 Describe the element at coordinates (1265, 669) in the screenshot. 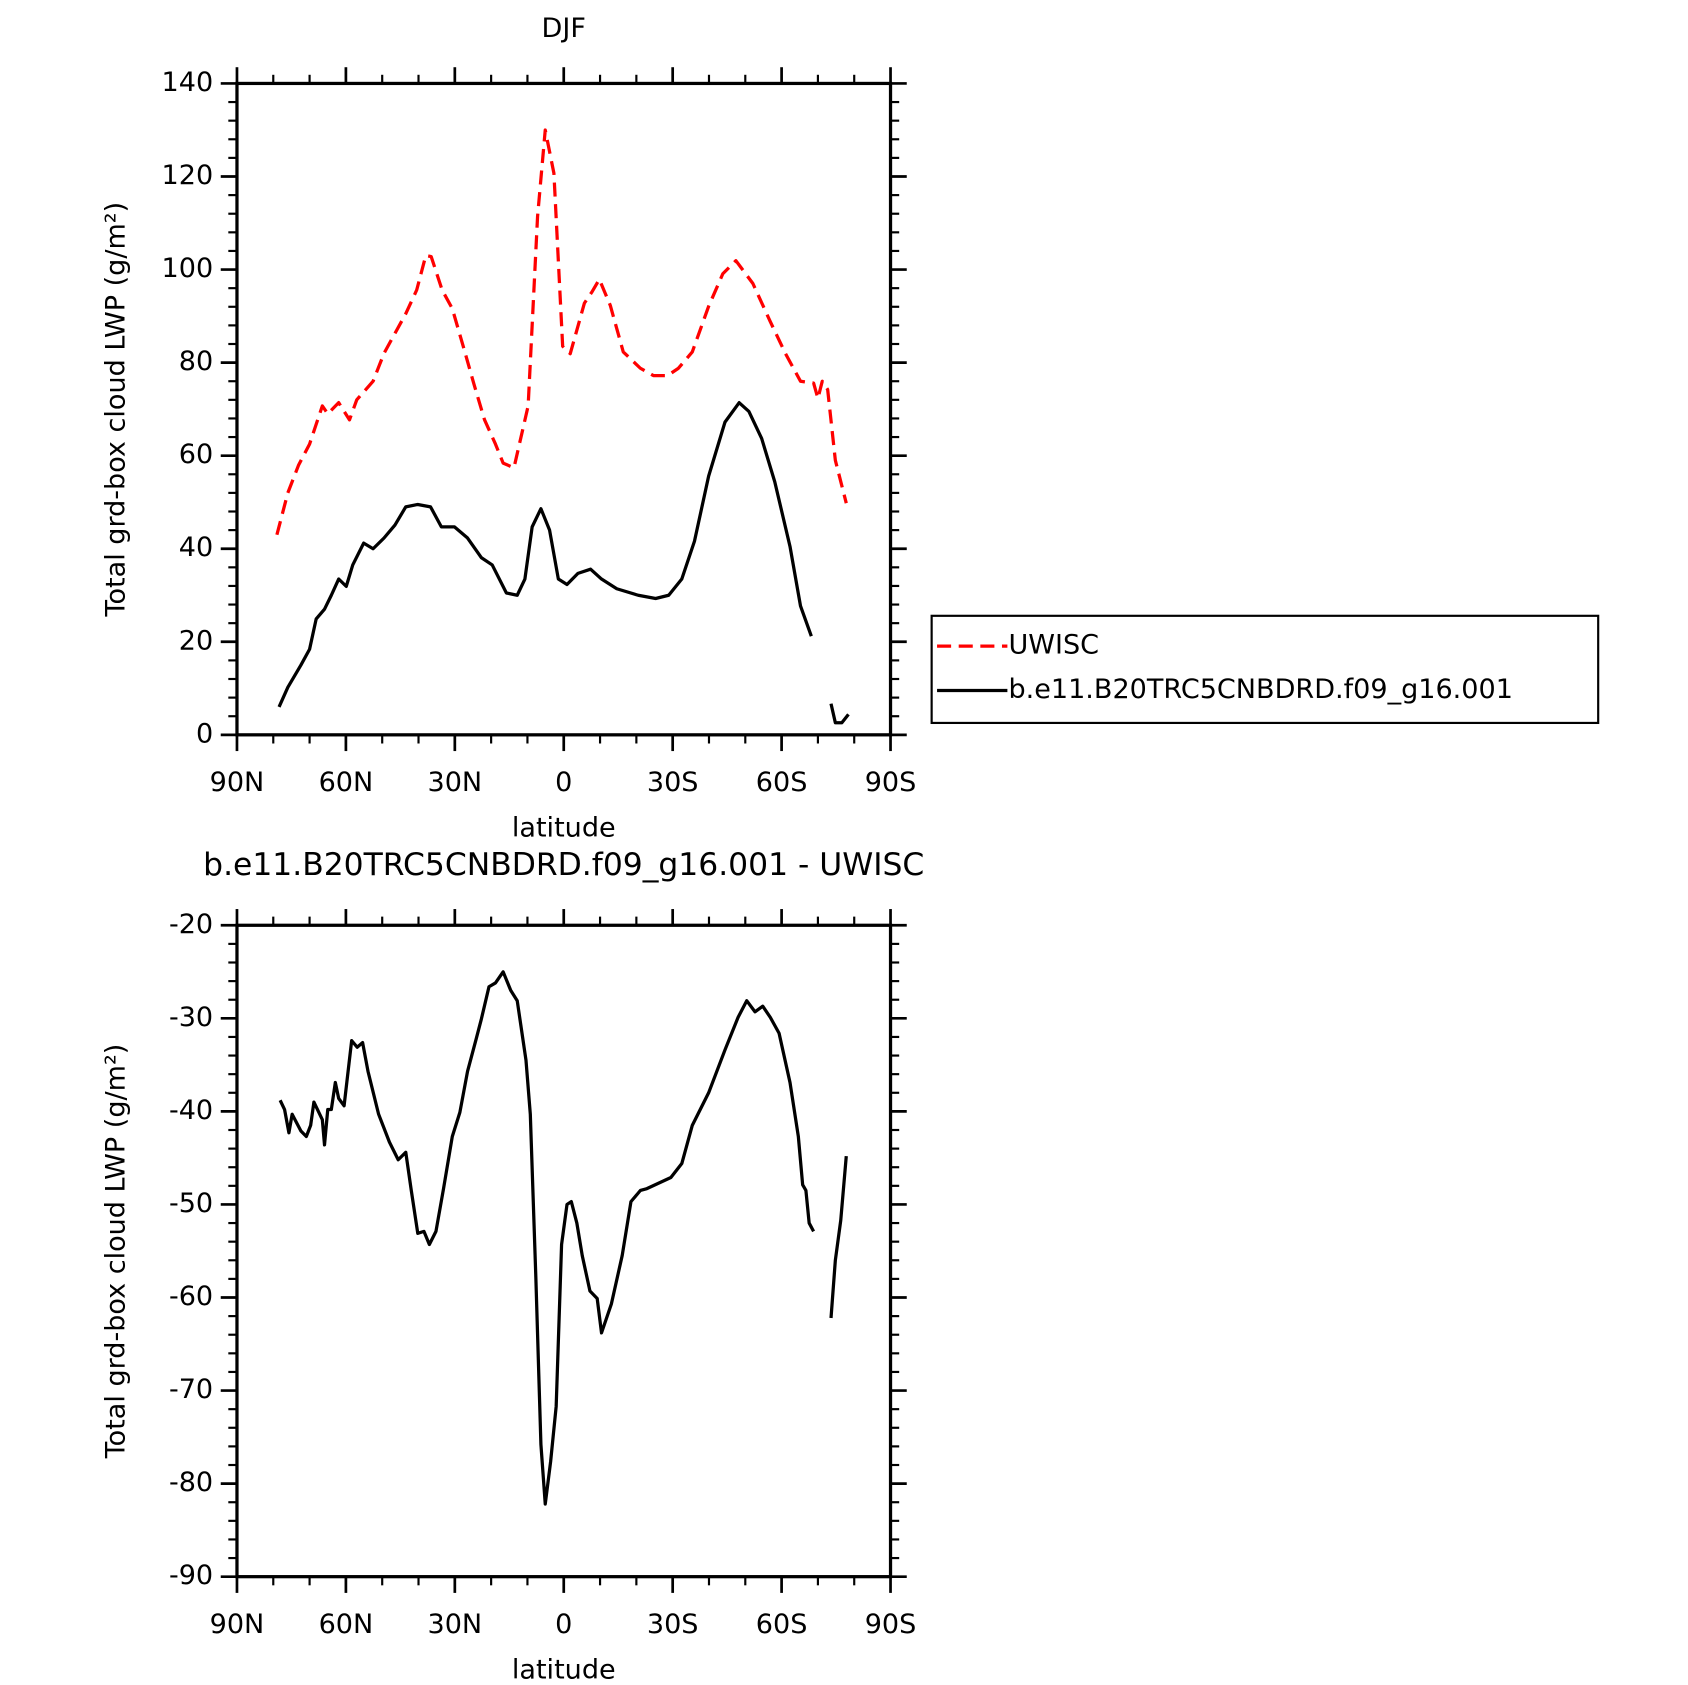

I see `legend-box` at that location.